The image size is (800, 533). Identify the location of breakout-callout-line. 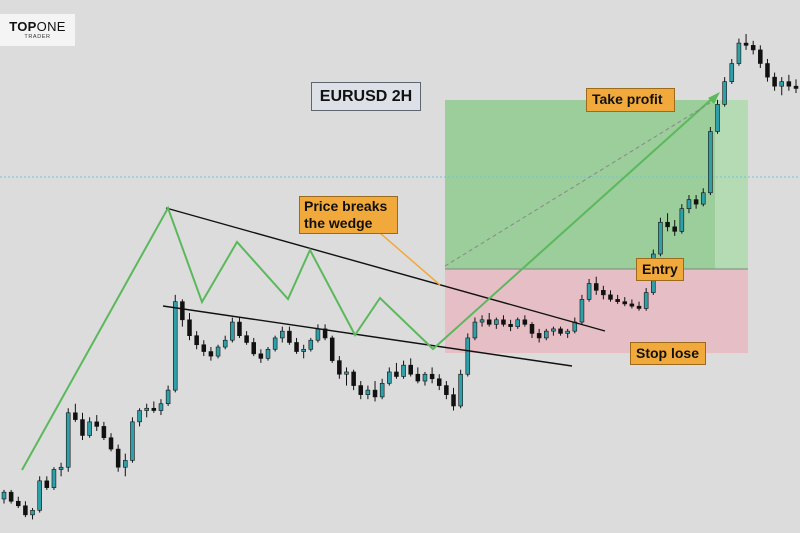
(410, 259).